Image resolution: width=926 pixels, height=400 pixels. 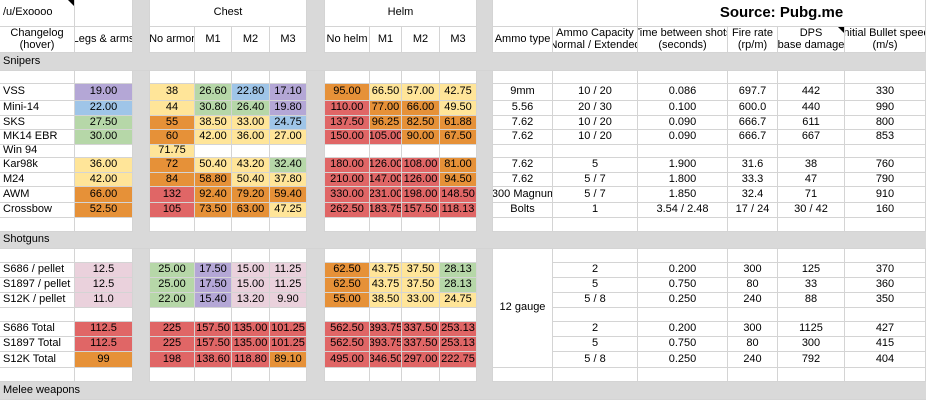 I want to click on time-between-shots: 0.750, so click(x=683, y=344).